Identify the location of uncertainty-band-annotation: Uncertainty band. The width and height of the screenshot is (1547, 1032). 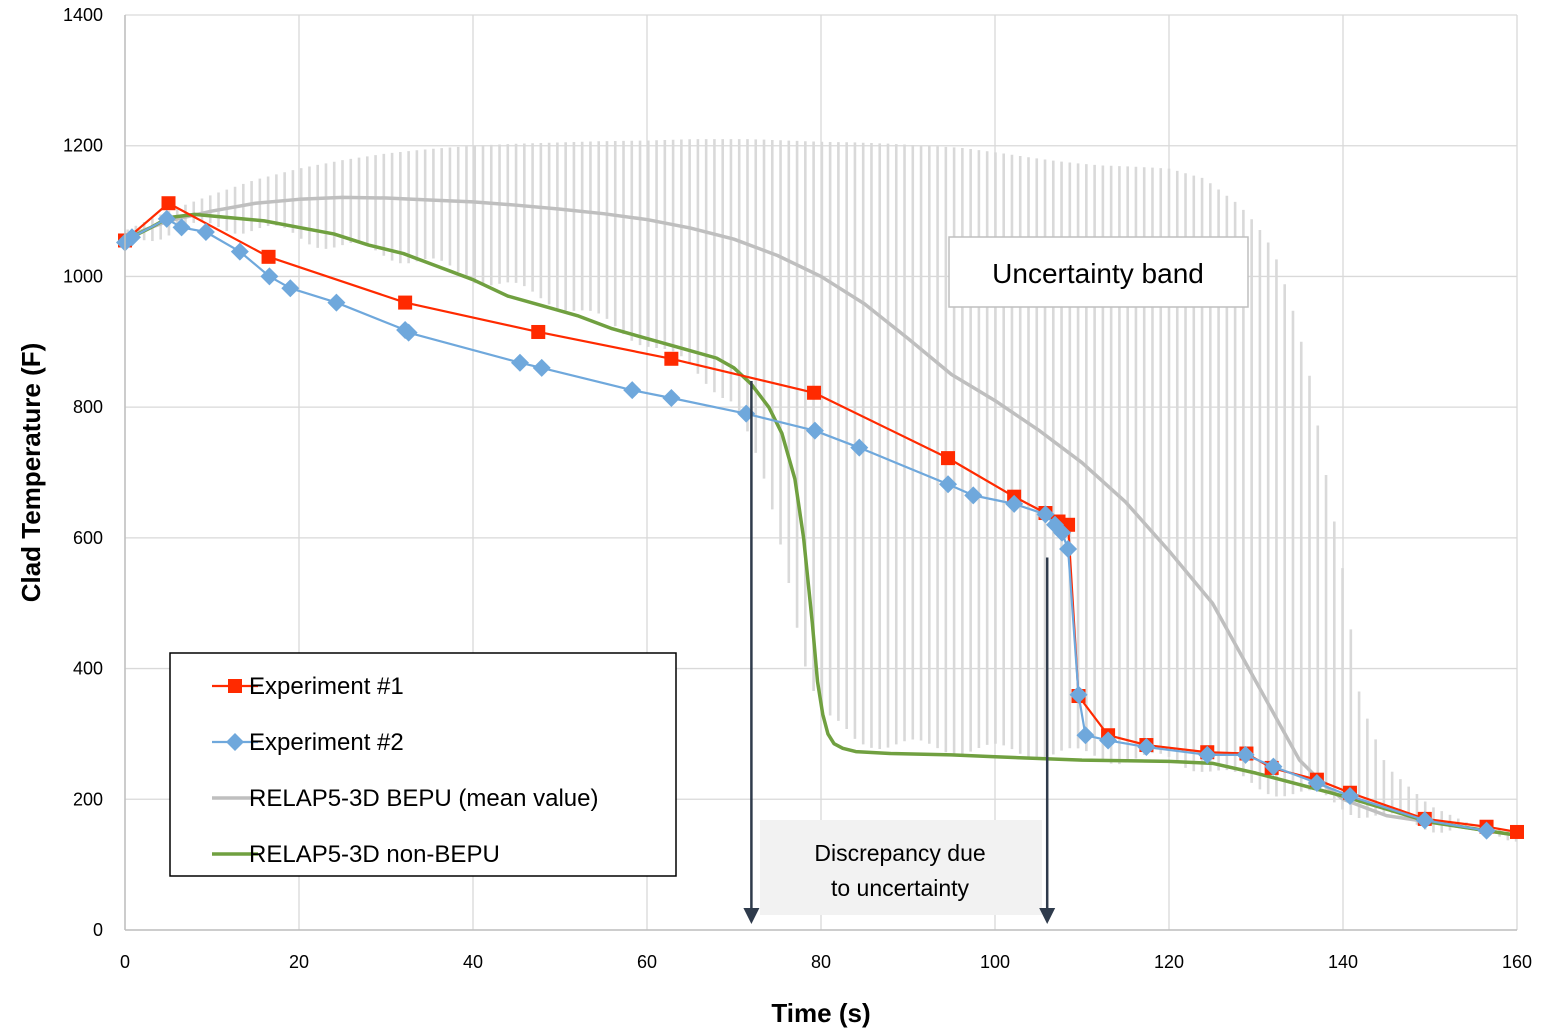
(1098, 272).